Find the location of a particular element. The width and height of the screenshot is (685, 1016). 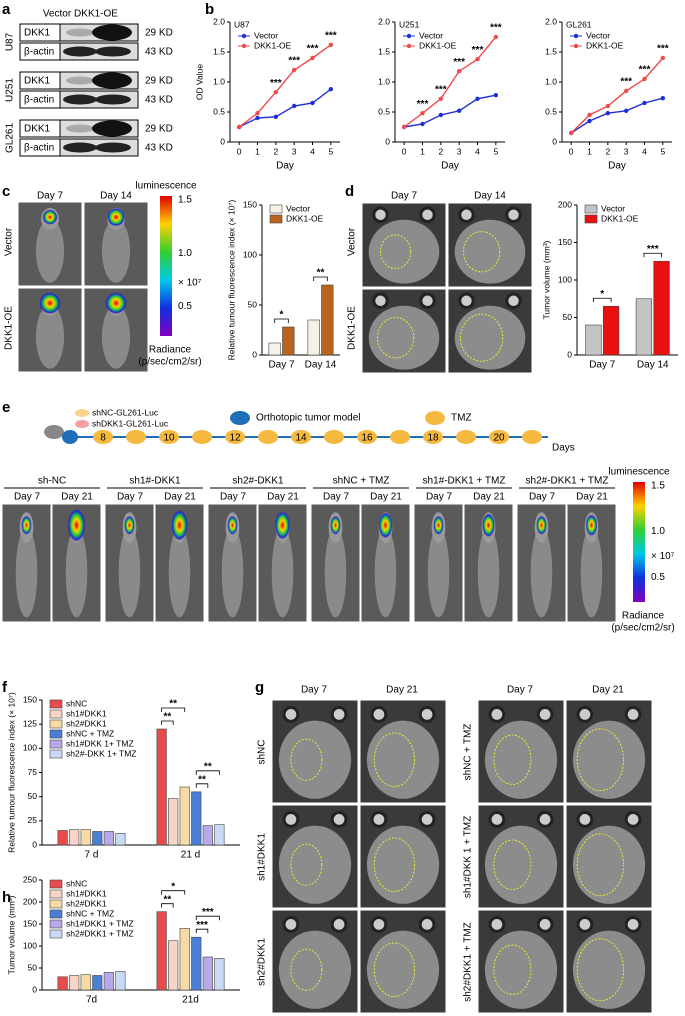

y-tick-label: 200 is located at coordinates (30, 901).